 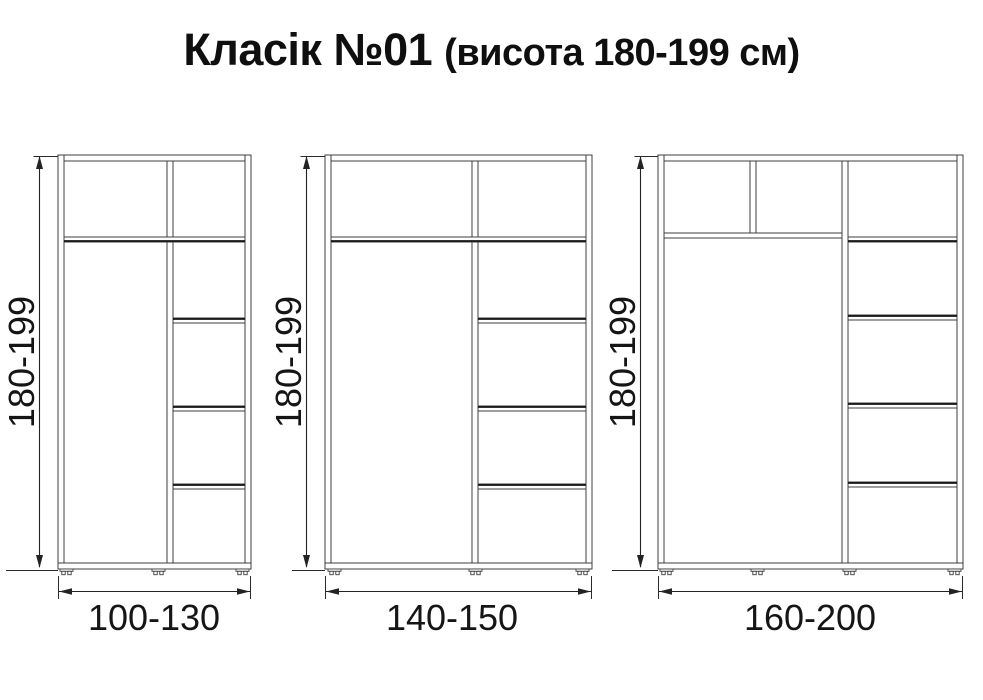 I want to click on wardrobe-1-drawing, so click(x=154, y=365).